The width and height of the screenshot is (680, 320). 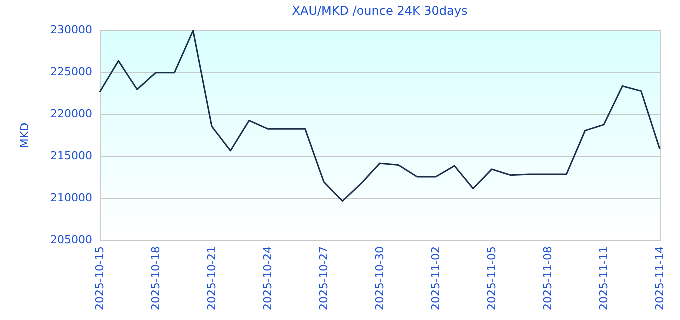 I want to click on x-tick-label: 2025-10-21, so click(x=212, y=278).